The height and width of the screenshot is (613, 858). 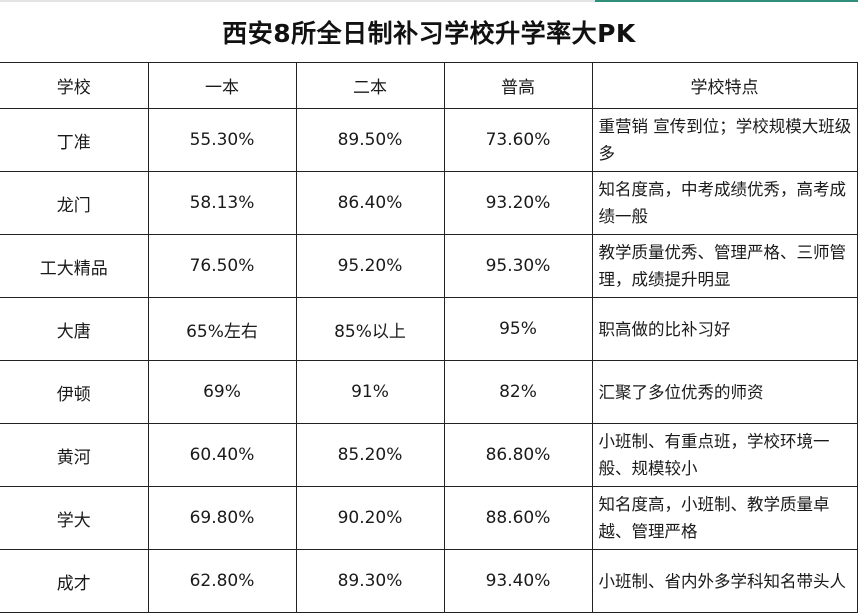 What do you see at coordinates (518, 392) in the screenshot?
I see `cell-pugao: 82%` at bounding box center [518, 392].